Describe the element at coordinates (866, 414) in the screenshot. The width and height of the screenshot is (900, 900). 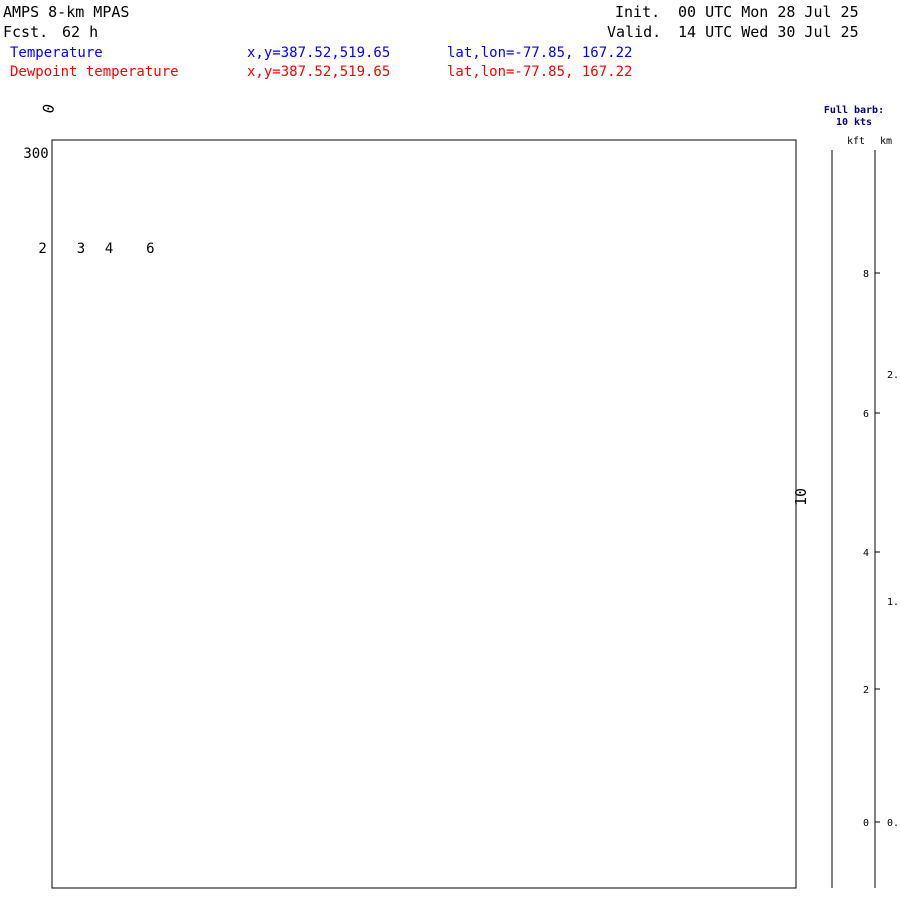
I see `kft-tick-label: 6` at that location.